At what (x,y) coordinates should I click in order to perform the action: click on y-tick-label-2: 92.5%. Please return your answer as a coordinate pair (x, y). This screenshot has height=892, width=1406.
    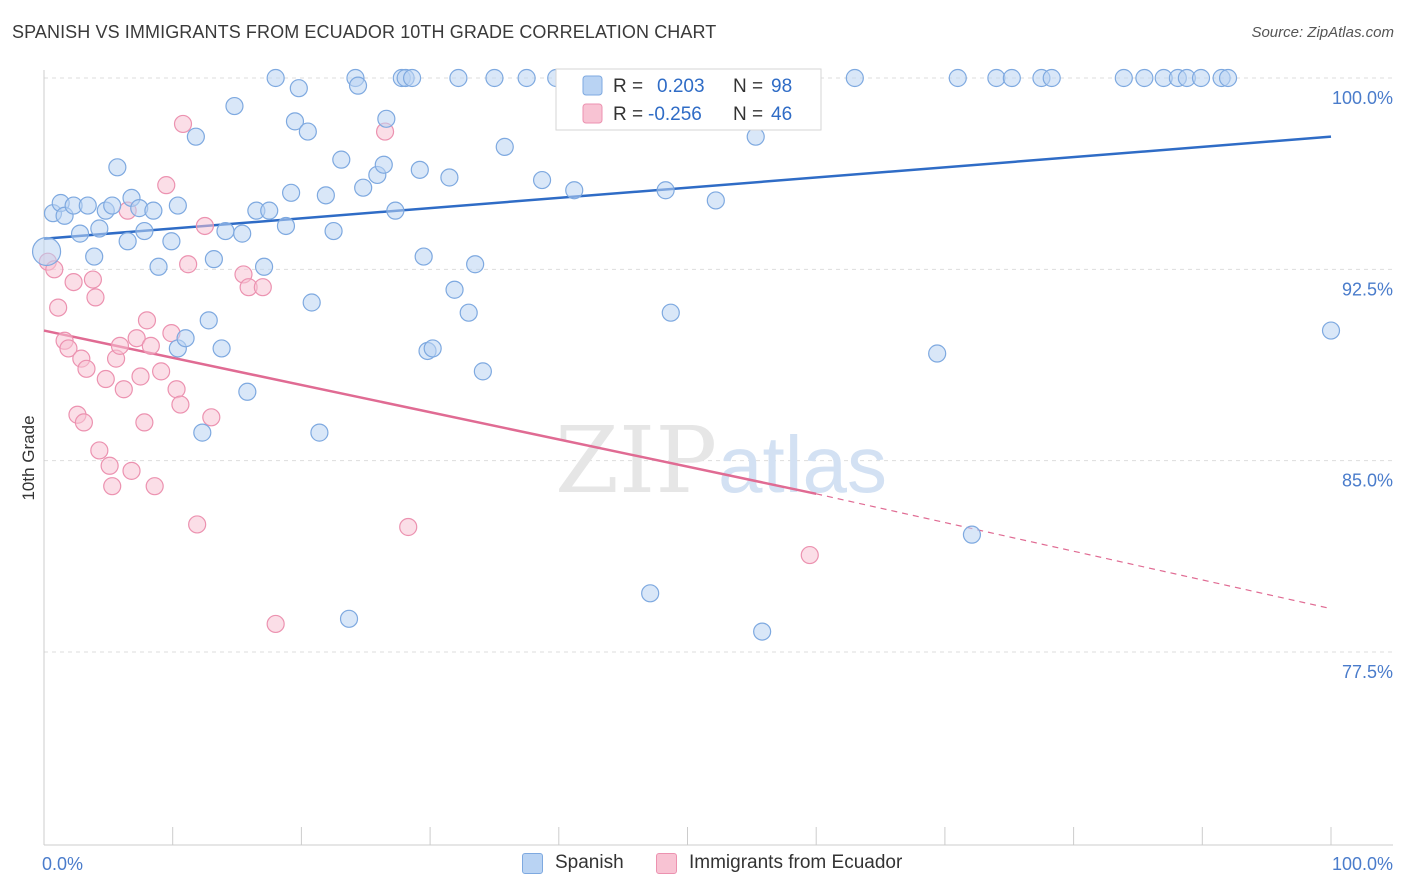
    Looking at the image, I should click on (1367, 289).